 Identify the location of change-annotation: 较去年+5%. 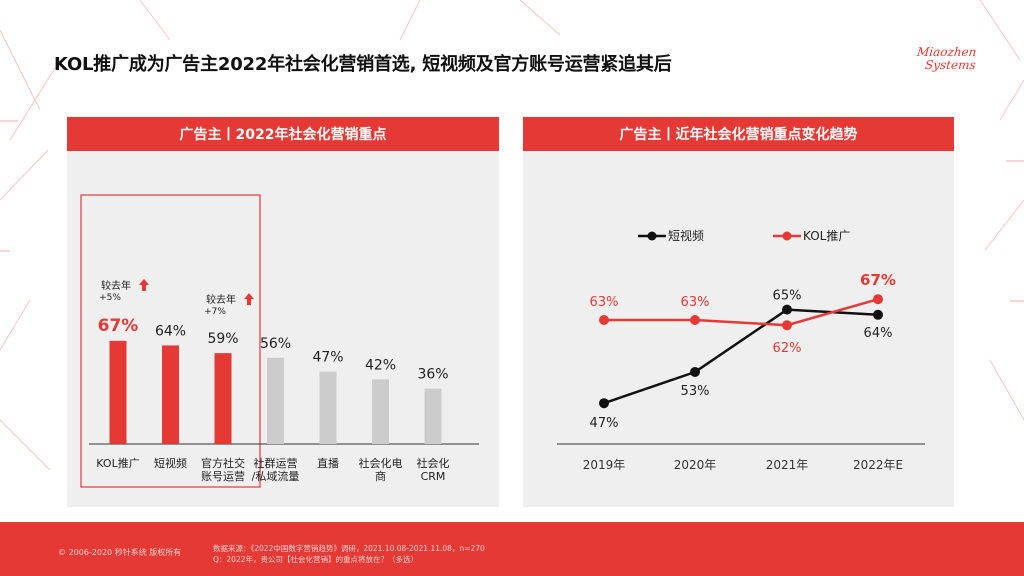
(124, 290).